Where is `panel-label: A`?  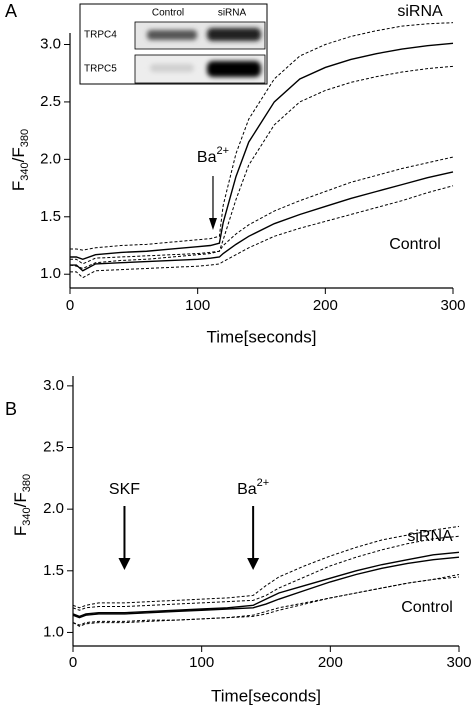
panel-label: A is located at coordinates (11, 11).